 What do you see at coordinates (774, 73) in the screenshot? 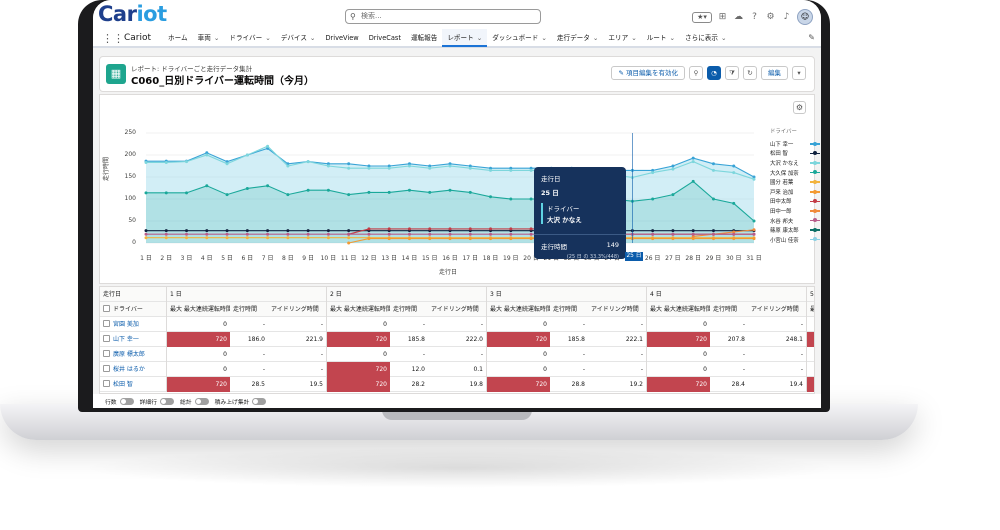
I see `edit-button: 編集` at bounding box center [774, 73].